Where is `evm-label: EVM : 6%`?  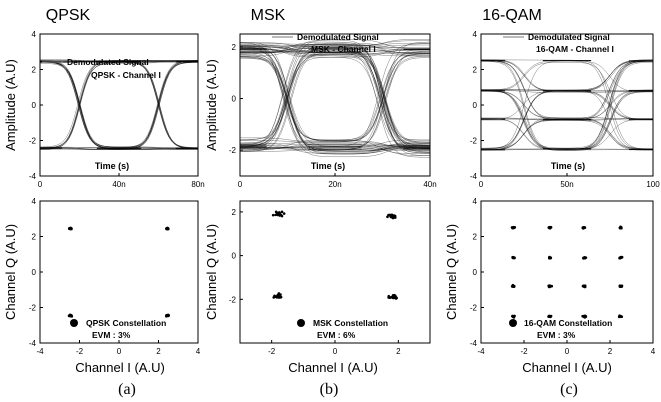
evm-label: EVM : 6% is located at coordinates (336, 335).